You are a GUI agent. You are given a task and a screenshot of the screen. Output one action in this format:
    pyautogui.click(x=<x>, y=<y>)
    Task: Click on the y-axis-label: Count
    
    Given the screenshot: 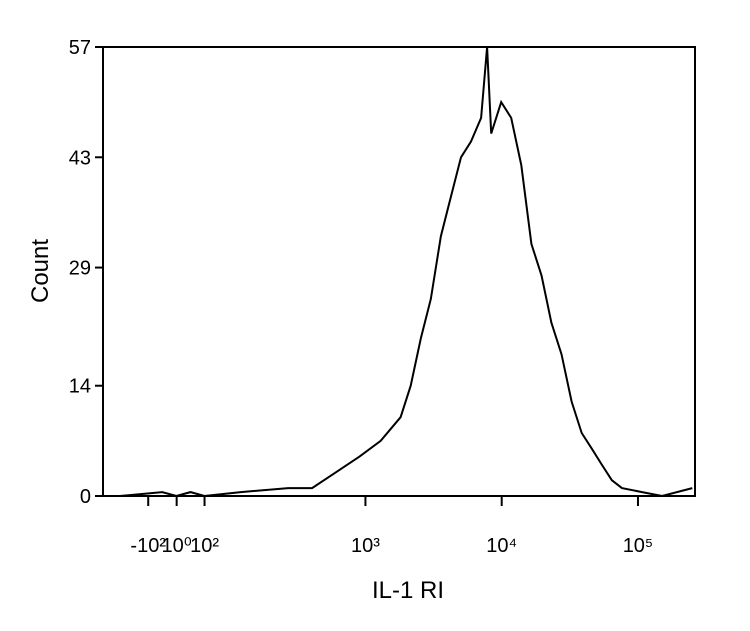 What is the action you would take?
    pyautogui.click(x=40, y=271)
    